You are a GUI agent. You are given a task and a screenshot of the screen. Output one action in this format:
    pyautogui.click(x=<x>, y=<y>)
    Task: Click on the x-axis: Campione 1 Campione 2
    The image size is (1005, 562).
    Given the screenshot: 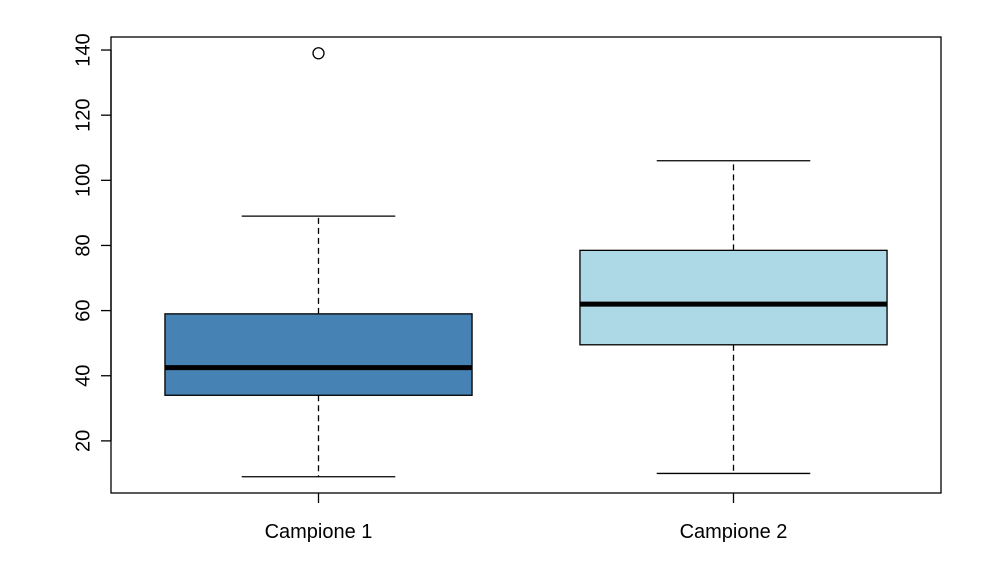 What is the action you would take?
    pyautogui.click(x=526, y=518)
    